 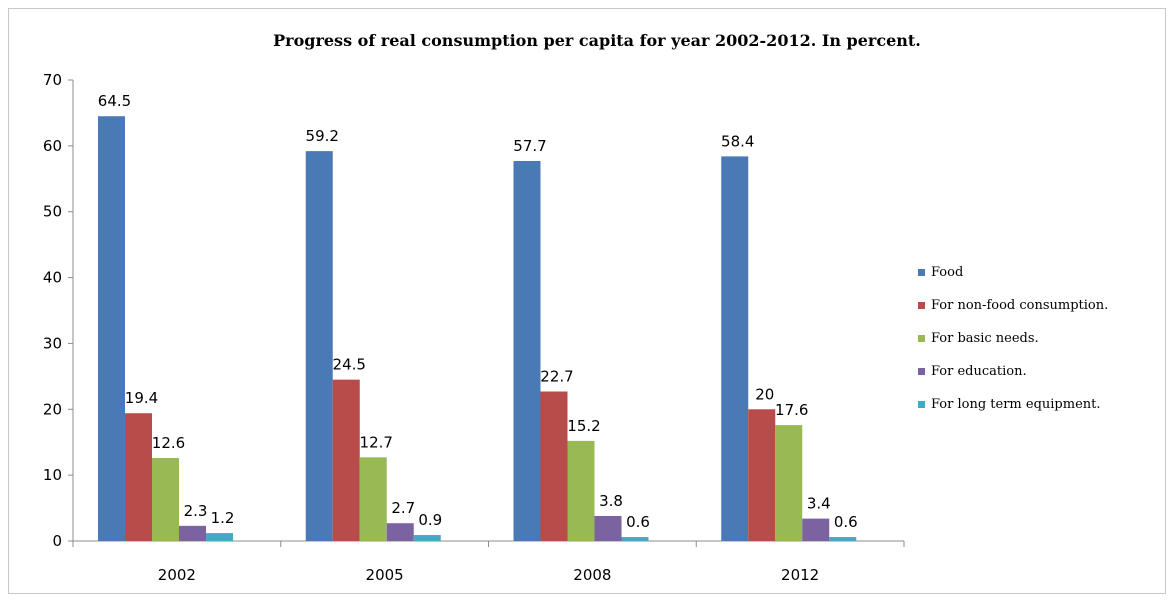 I want to click on y-tick-label: 20, so click(x=52, y=409).